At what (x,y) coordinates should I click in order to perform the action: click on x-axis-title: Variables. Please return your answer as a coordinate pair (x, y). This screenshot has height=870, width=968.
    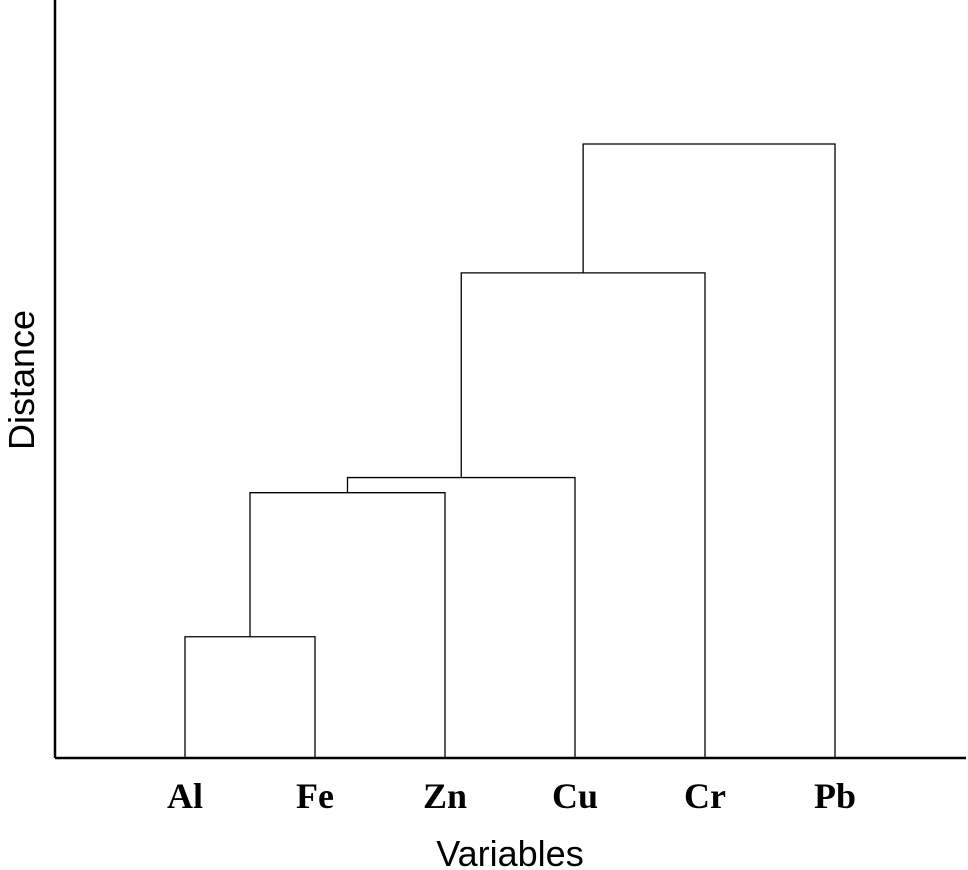
    Looking at the image, I should click on (509, 851).